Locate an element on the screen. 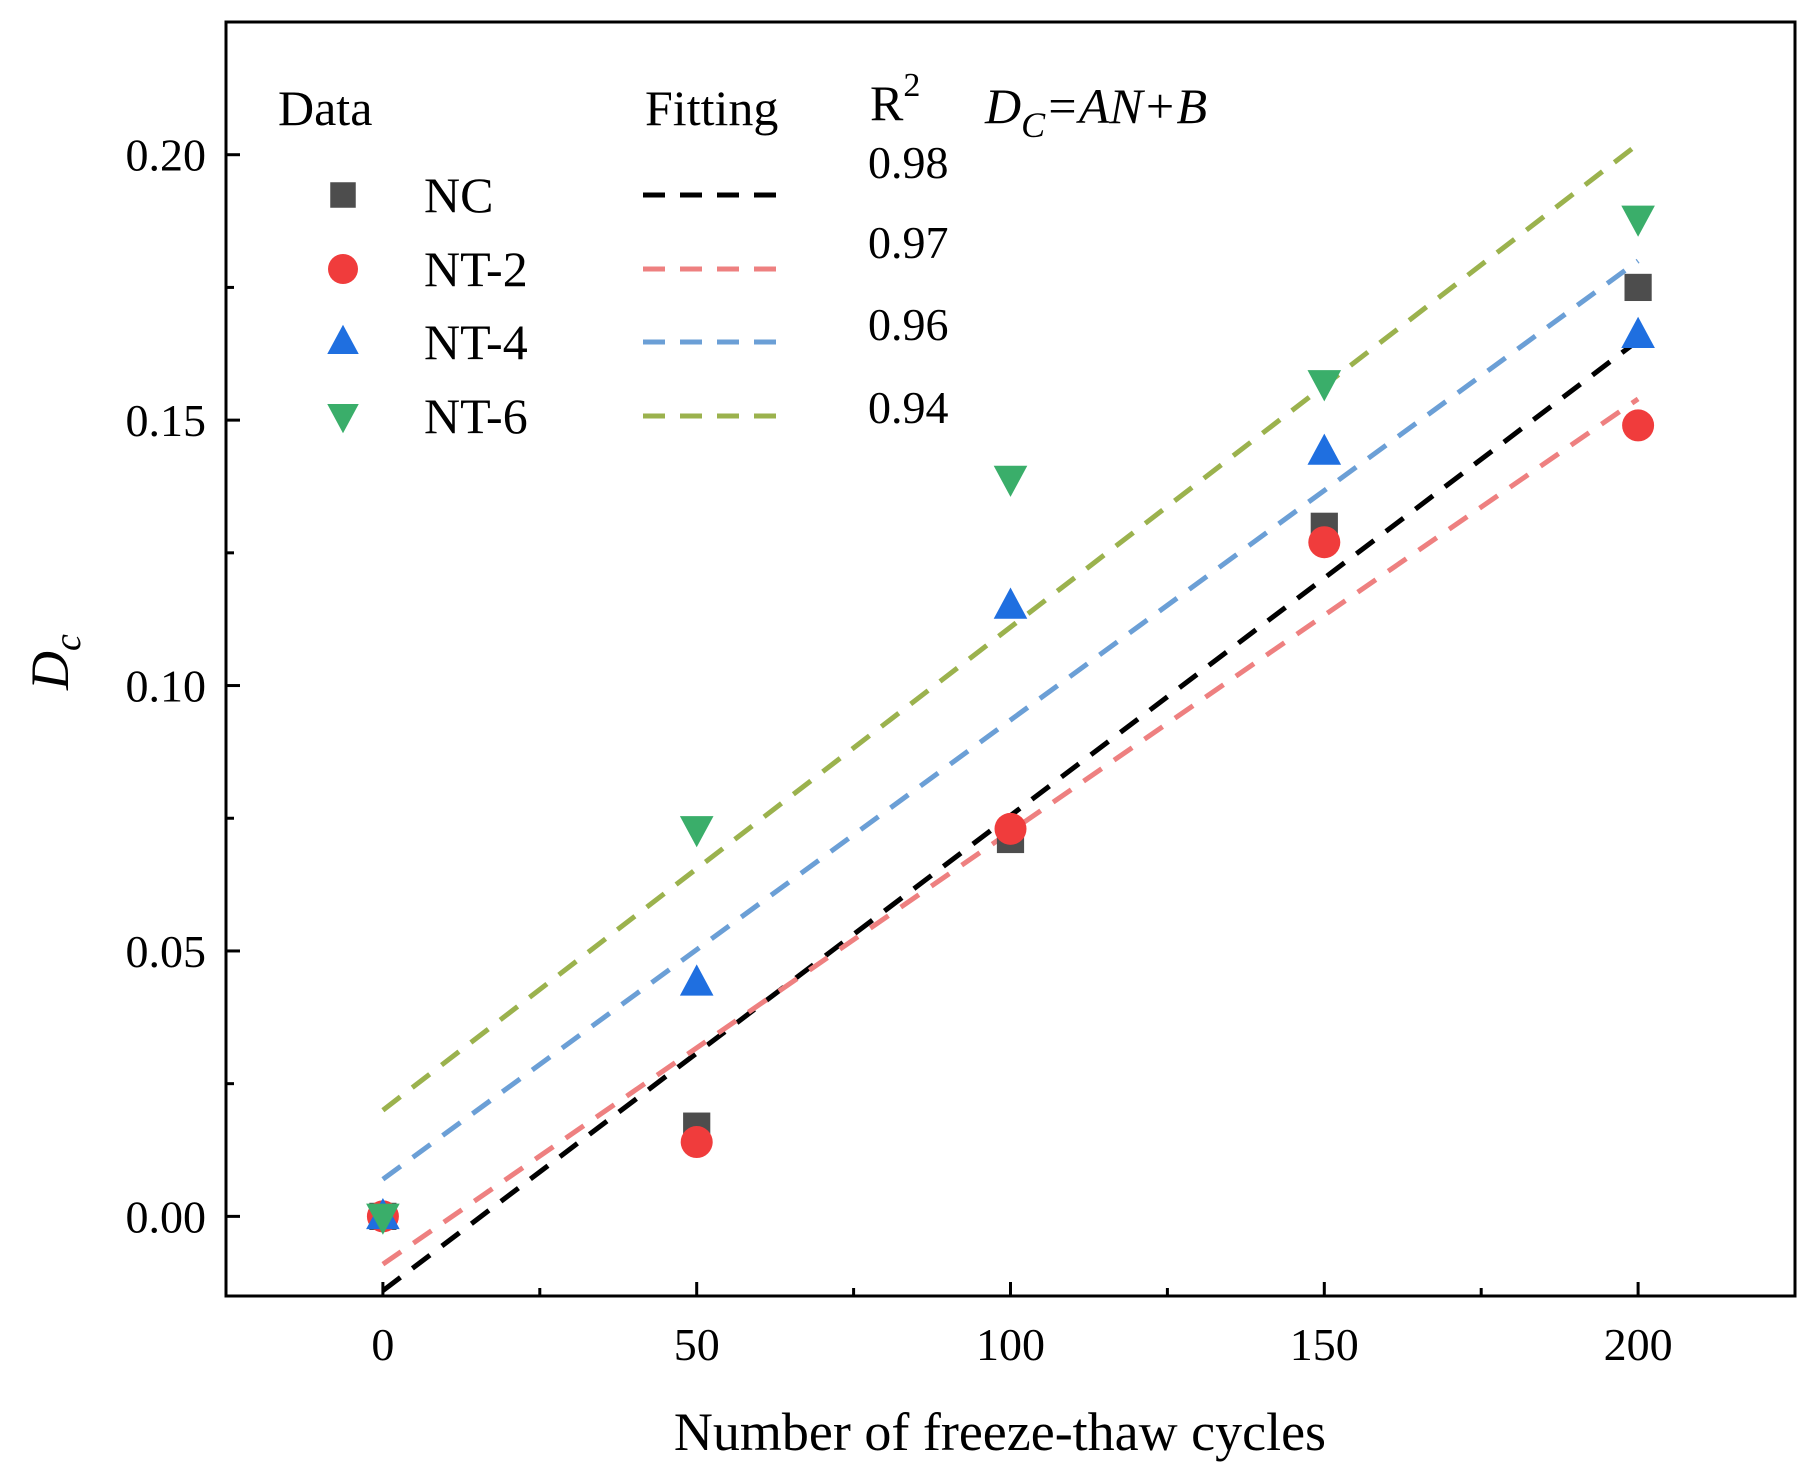 The height and width of the screenshot is (1484, 1817). legend-label-nc: NC is located at coordinates (458, 195).